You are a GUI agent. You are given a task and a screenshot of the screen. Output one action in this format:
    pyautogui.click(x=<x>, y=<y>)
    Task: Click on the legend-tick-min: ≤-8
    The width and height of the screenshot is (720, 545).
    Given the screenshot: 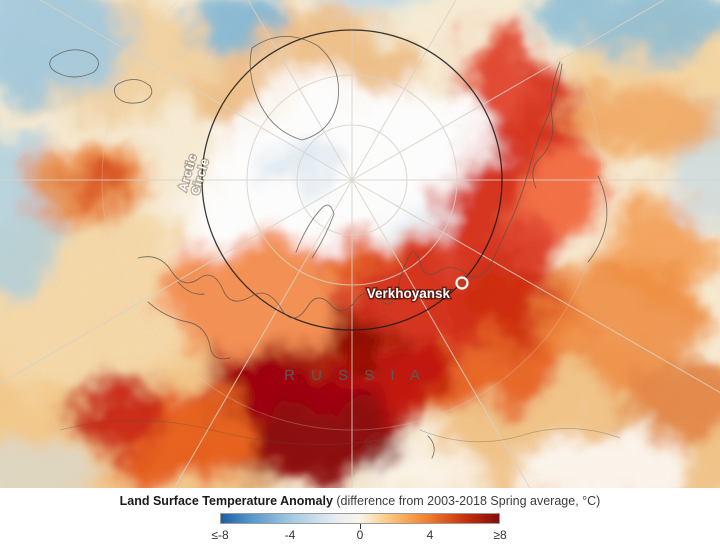 What is the action you would take?
    pyautogui.click(x=220, y=535)
    